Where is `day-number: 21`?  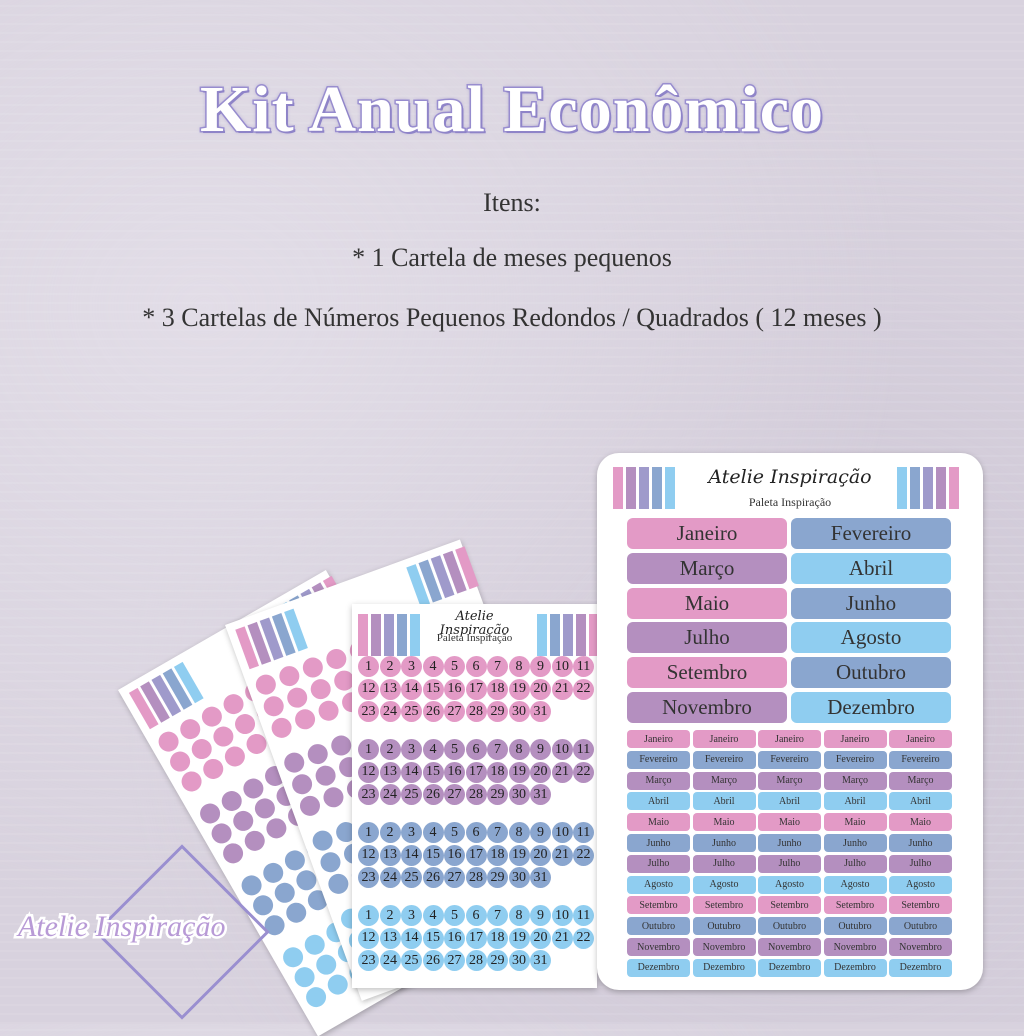 day-number: 21 is located at coordinates (562, 855).